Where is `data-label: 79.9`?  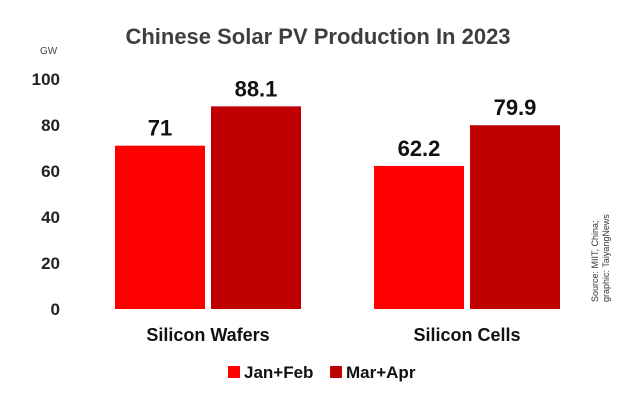
data-label: 79.9 is located at coordinates (515, 107).